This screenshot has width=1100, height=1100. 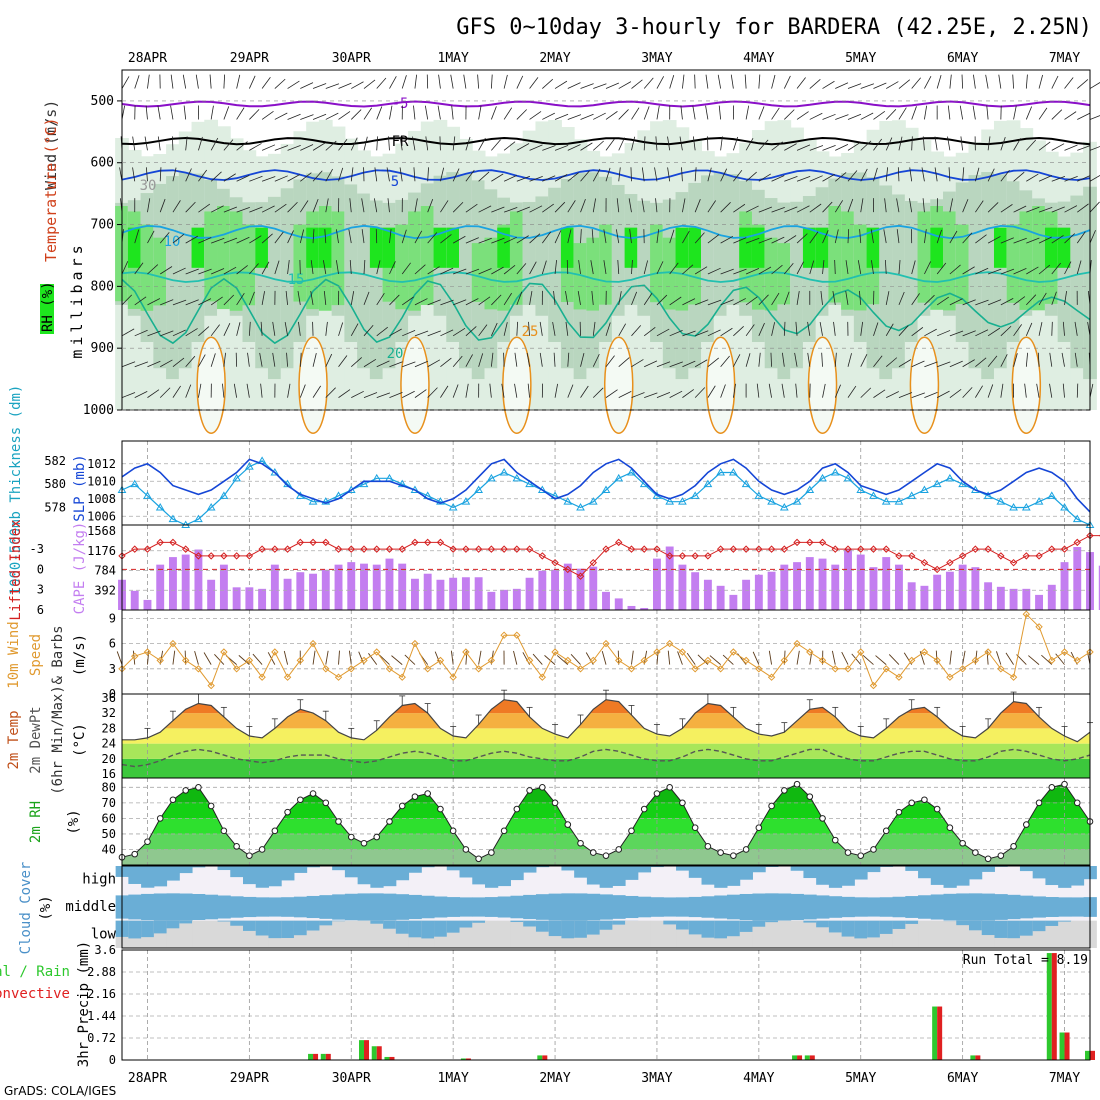 What do you see at coordinates (16, 569) in the screenshot?
I see `lifted-index-label: Lifted Index` at bounding box center [16, 569].